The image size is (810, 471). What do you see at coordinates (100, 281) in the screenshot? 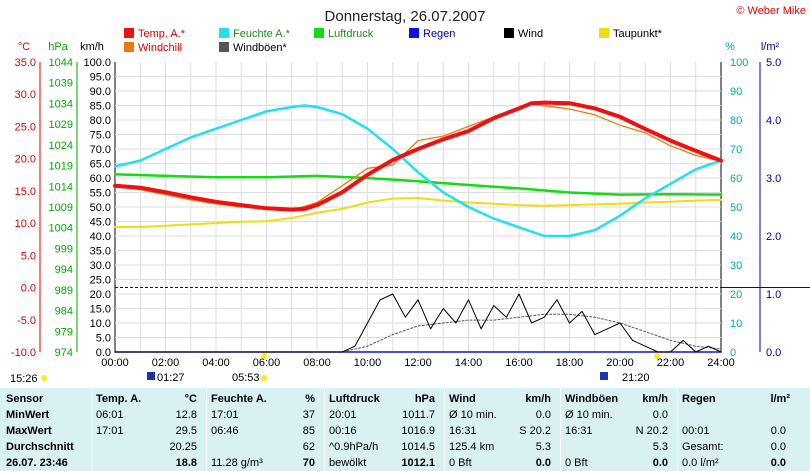
I see `wind-tick-label: 25.0` at bounding box center [100, 281].